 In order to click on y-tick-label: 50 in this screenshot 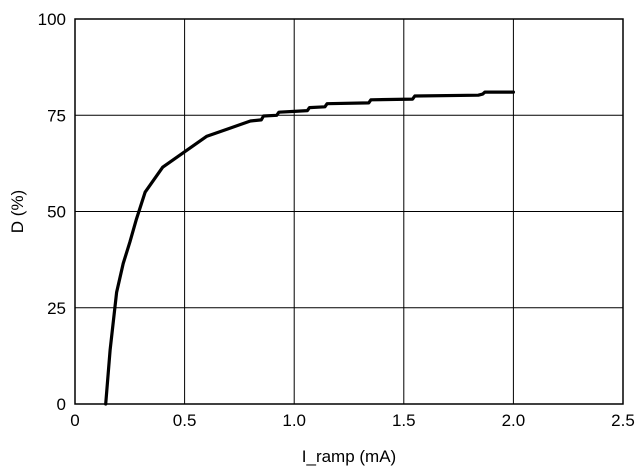, I will do `click(56, 212)`.